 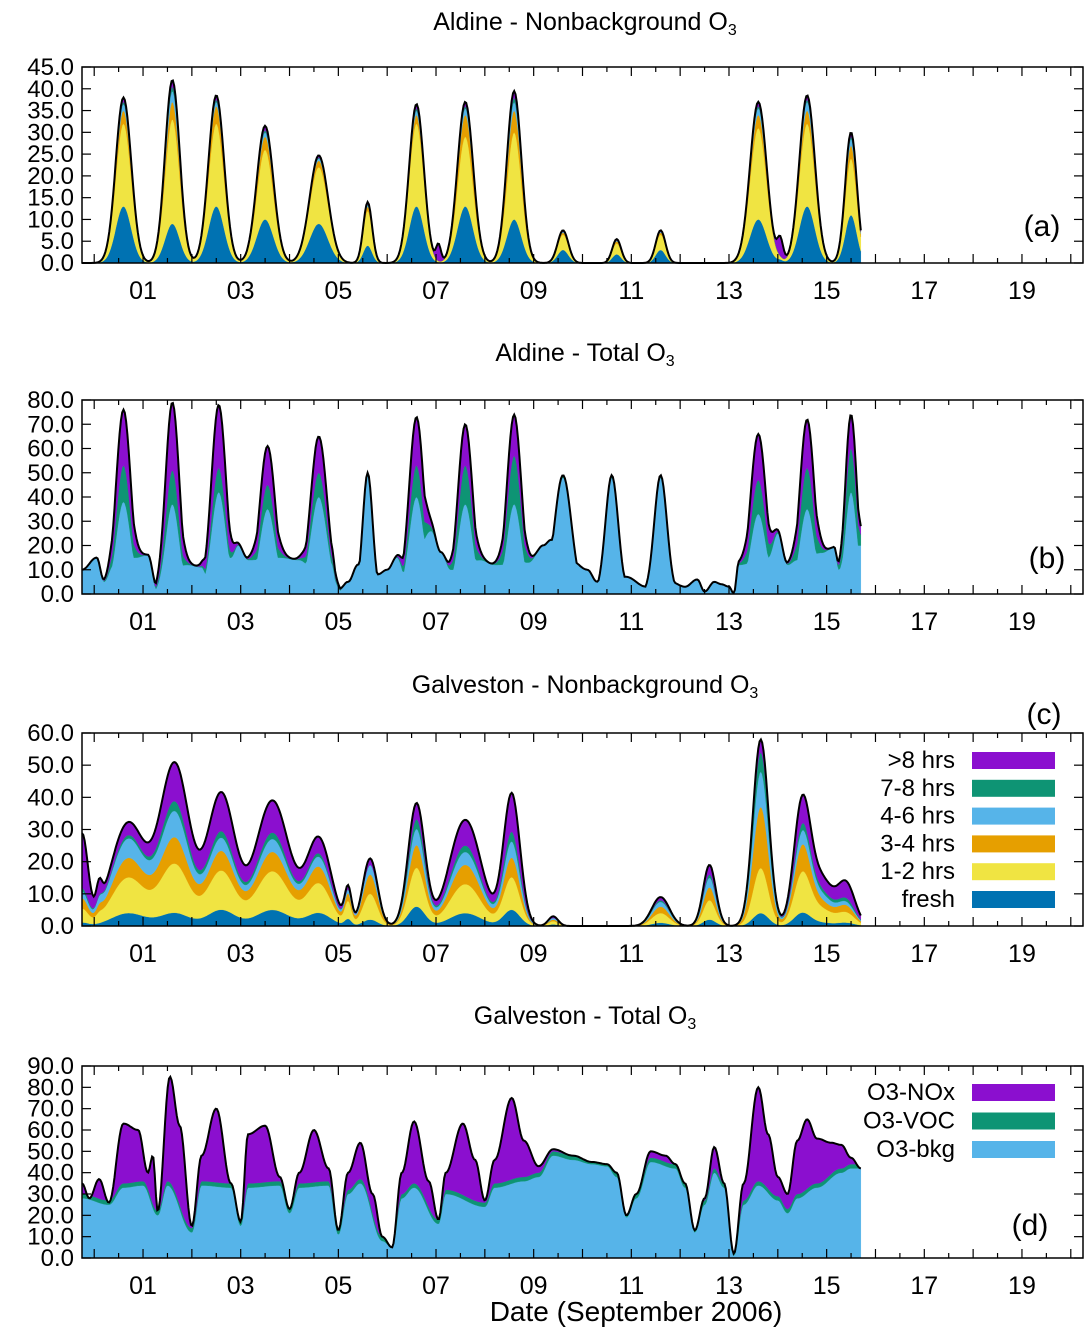 What do you see at coordinates (585, 686) in the screenshot?
I see `panel-c-title: Galveston - Nonbackground O3` at bounding box center [585, 686].